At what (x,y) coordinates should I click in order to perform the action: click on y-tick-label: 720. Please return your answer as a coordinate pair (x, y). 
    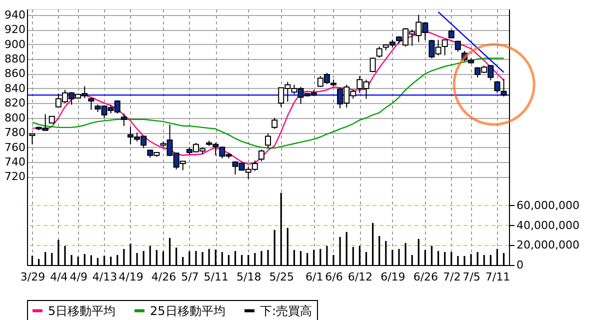
    Looking at the image, I should click on (15, 177).